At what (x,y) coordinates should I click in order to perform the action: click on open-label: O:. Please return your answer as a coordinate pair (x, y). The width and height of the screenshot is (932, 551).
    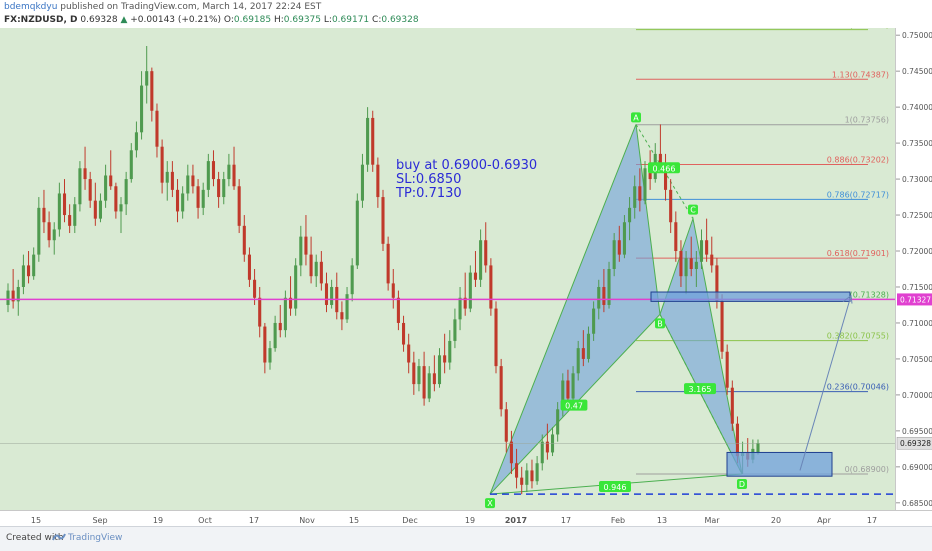
    Looking at the image, I should click on (228, 20).